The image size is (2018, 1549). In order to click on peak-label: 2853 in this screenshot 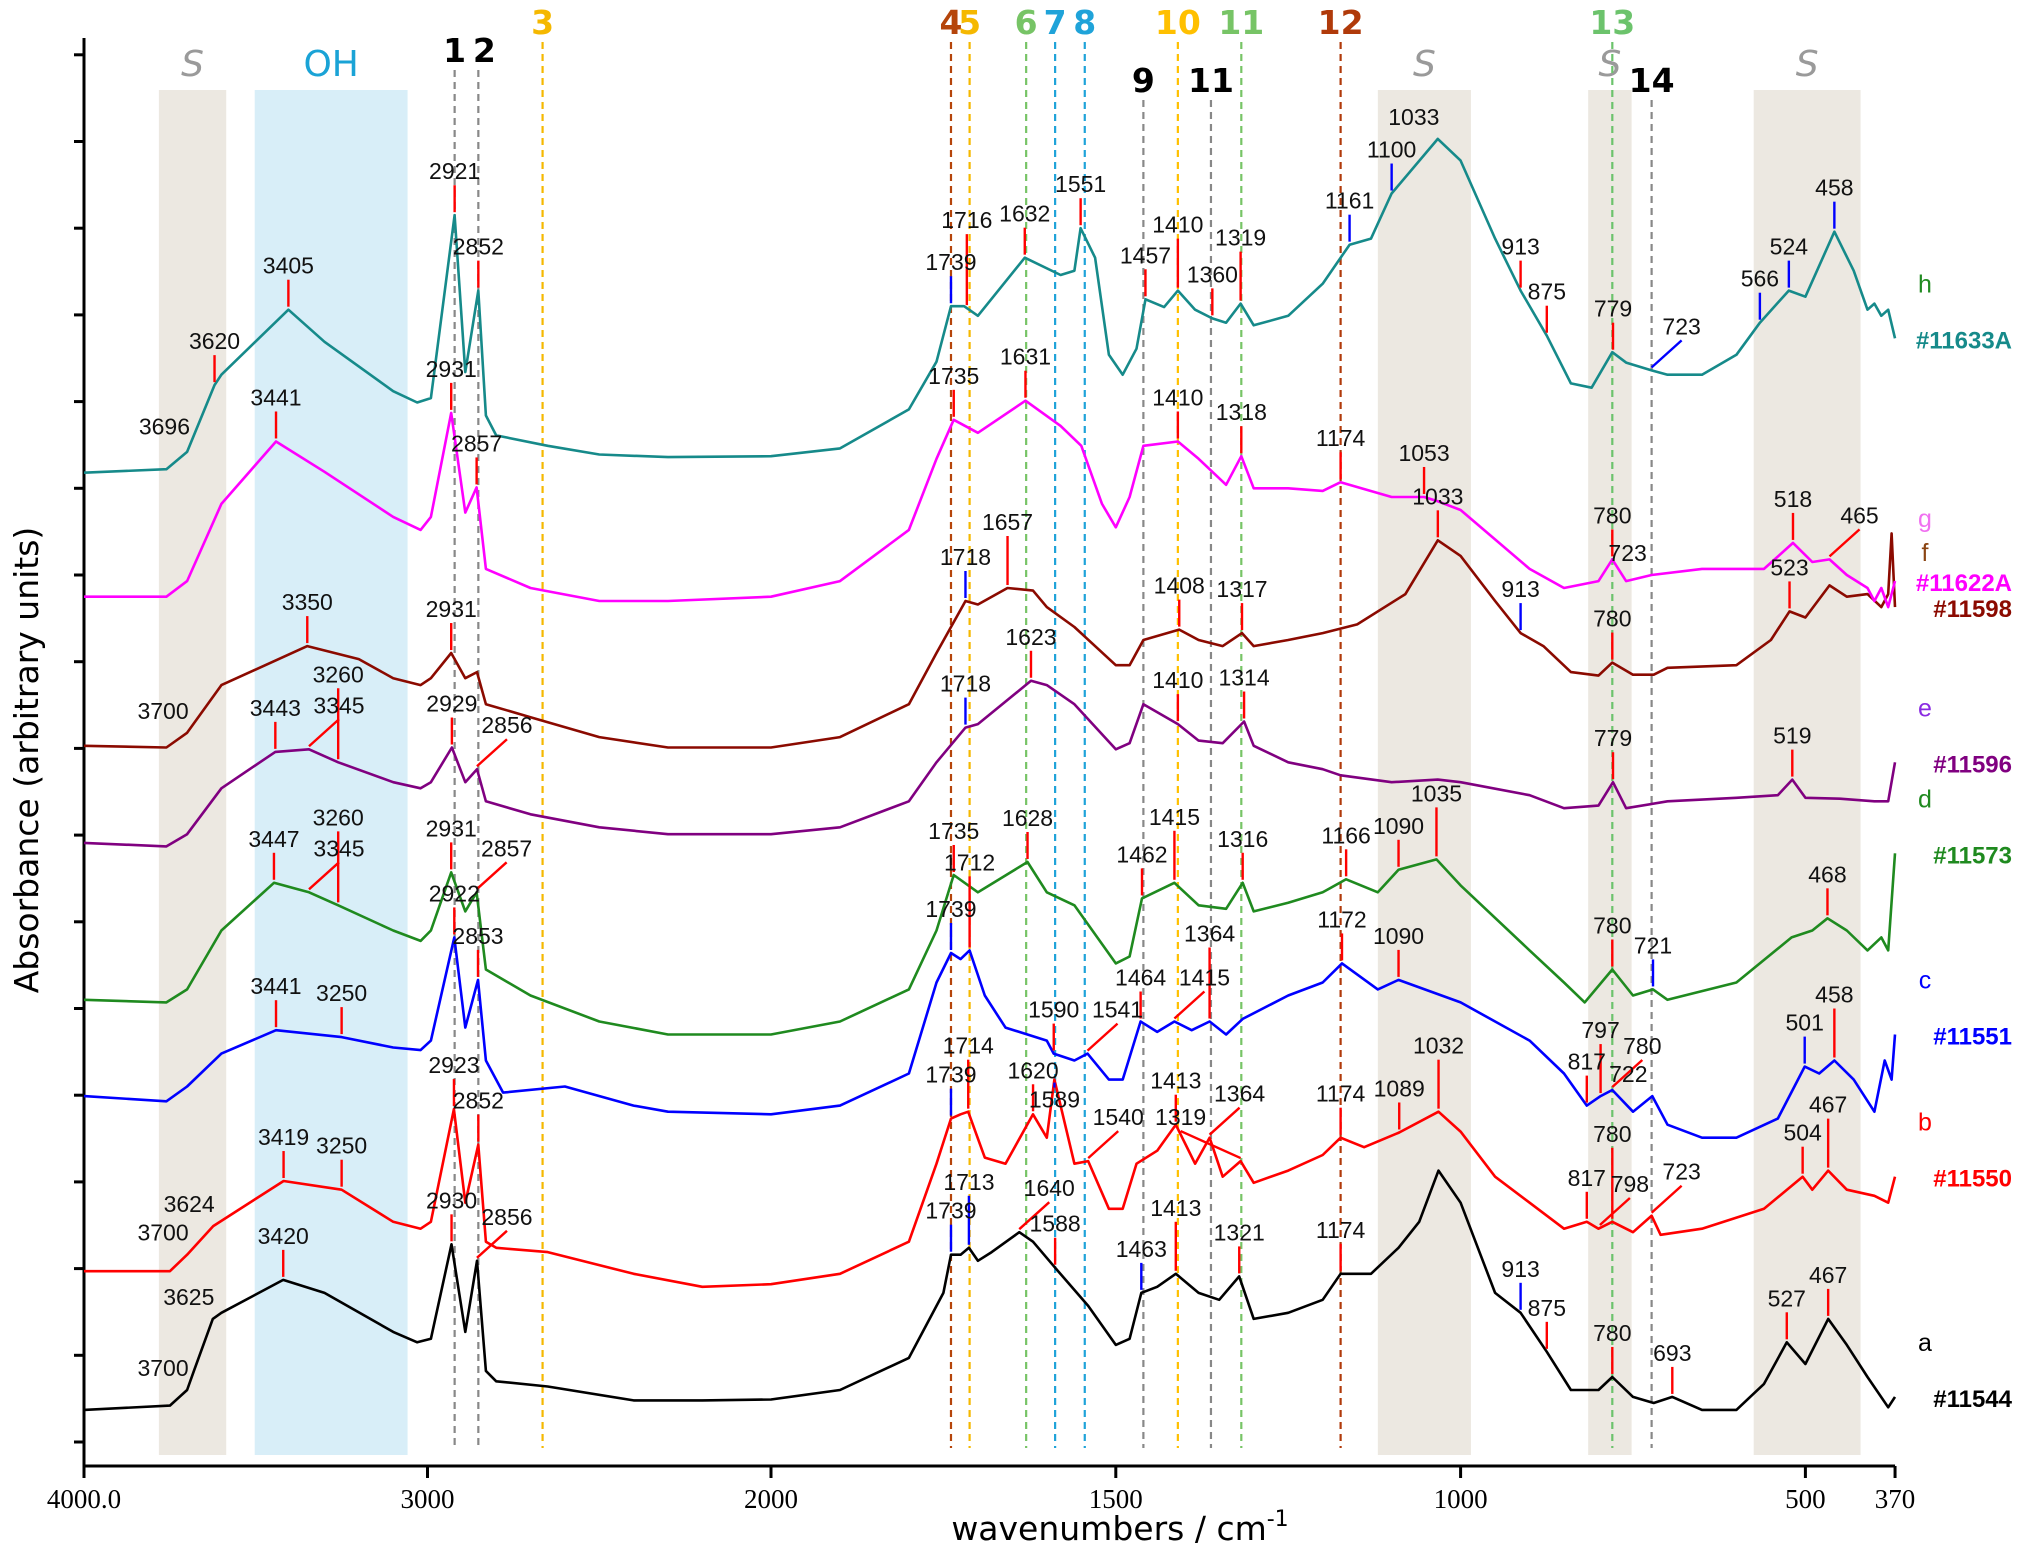, I will do `click(477, 936)`.